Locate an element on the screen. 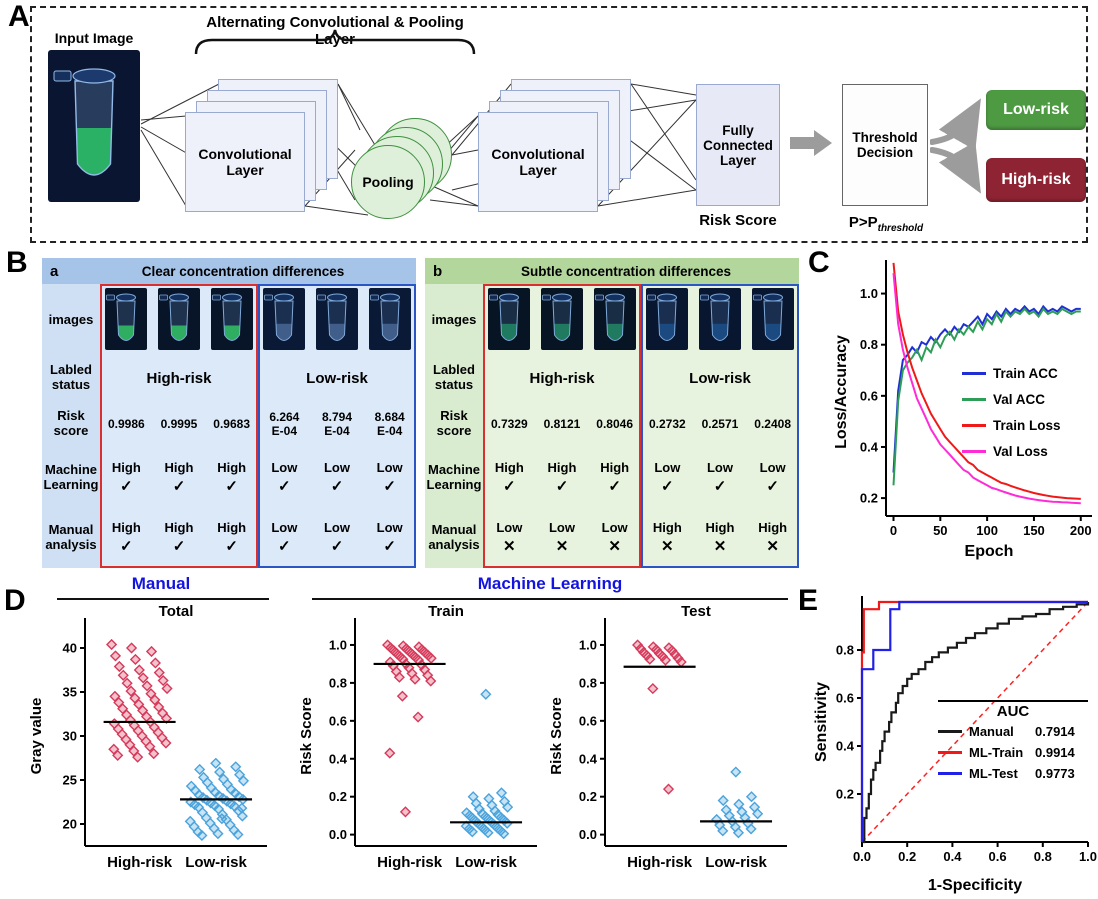 The image size is (1098, 899). svg-text: Total is located at coordinates (176, 611).